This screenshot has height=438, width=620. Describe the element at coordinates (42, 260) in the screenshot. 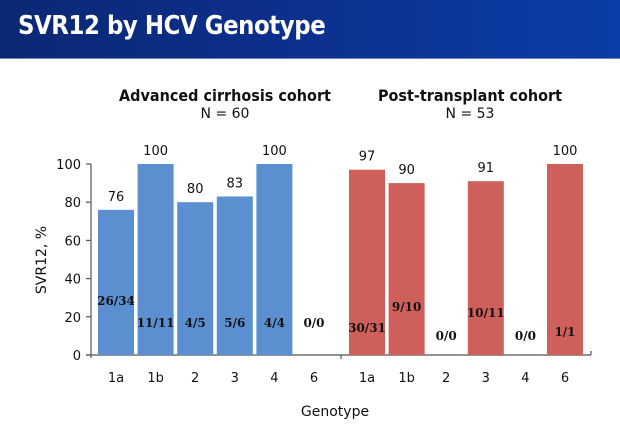

I see `y-axis-title: SVR12, %` at that location.